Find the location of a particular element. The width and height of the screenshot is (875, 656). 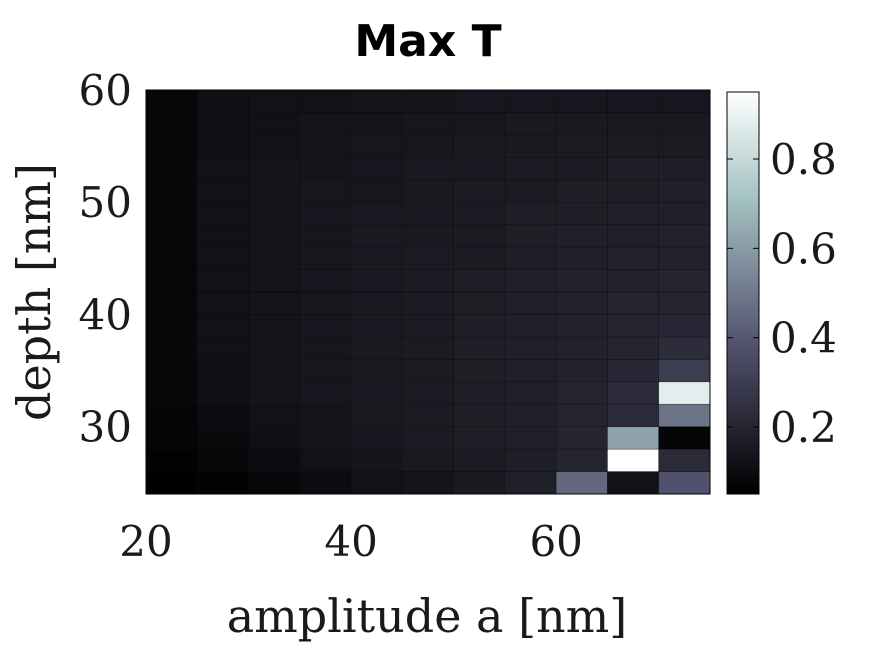

y-tick-label: 30 is located at coordinates (105, 427).